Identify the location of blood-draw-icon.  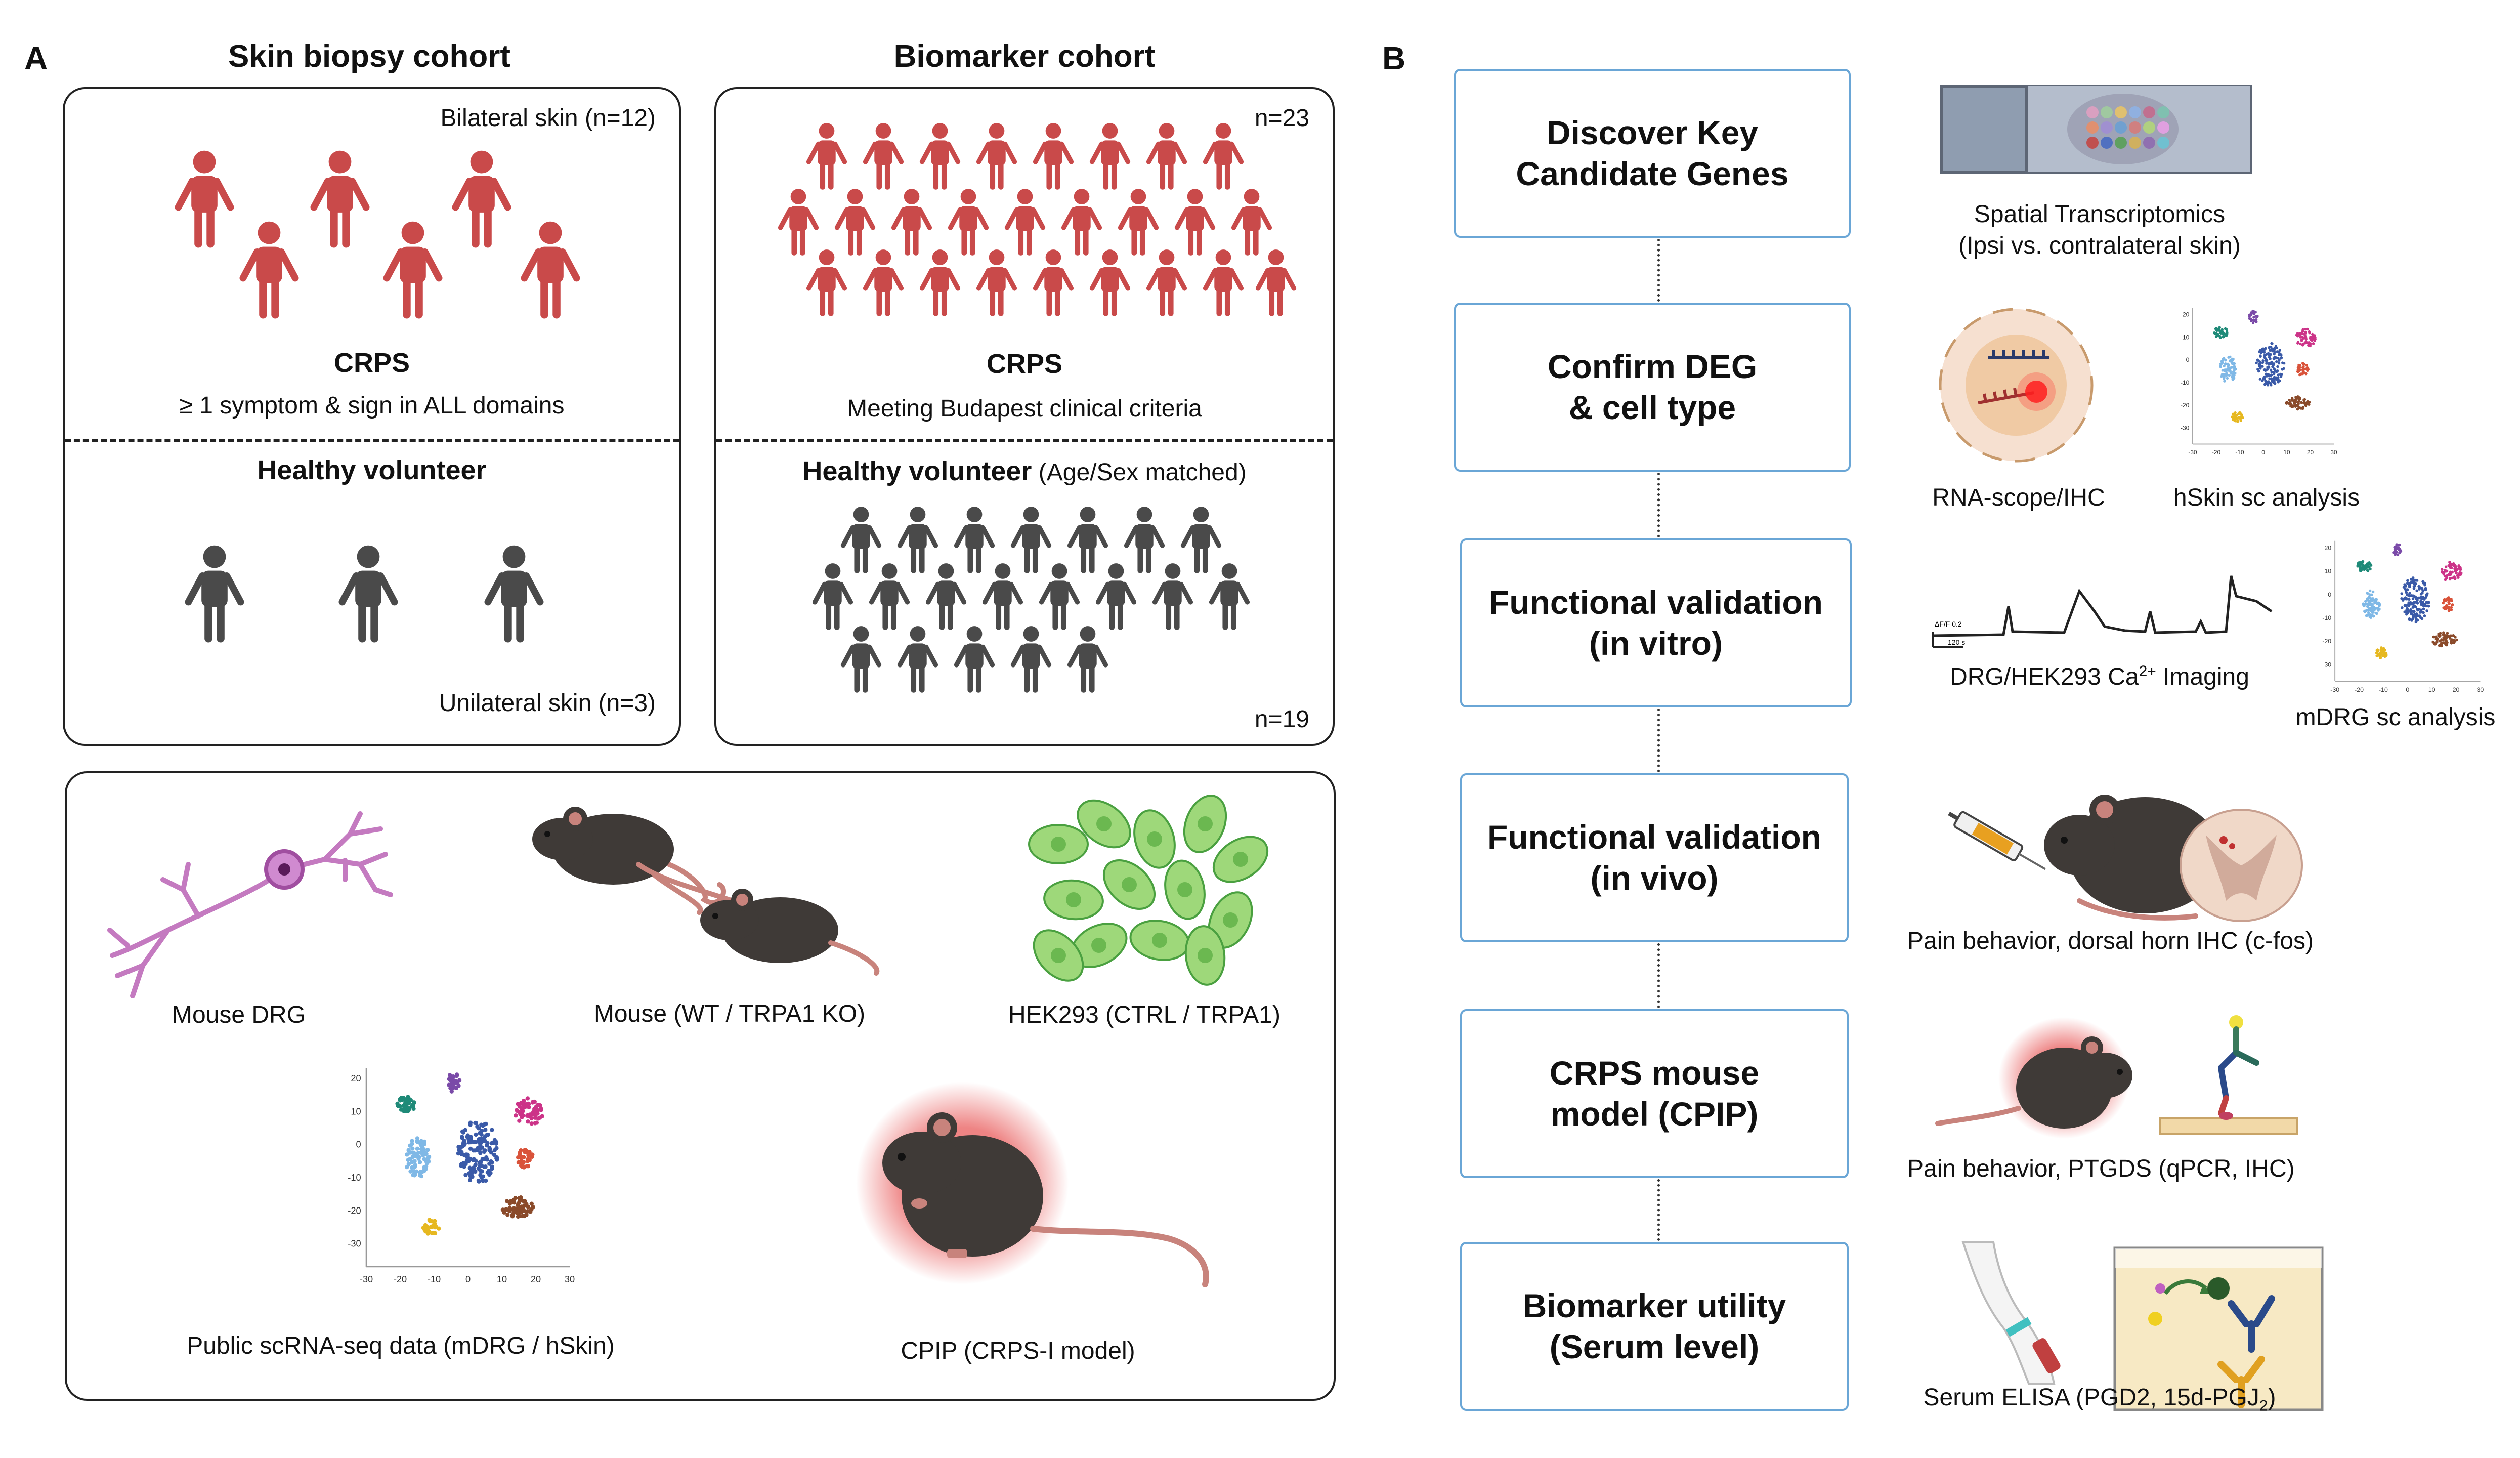
(2011, 1313).